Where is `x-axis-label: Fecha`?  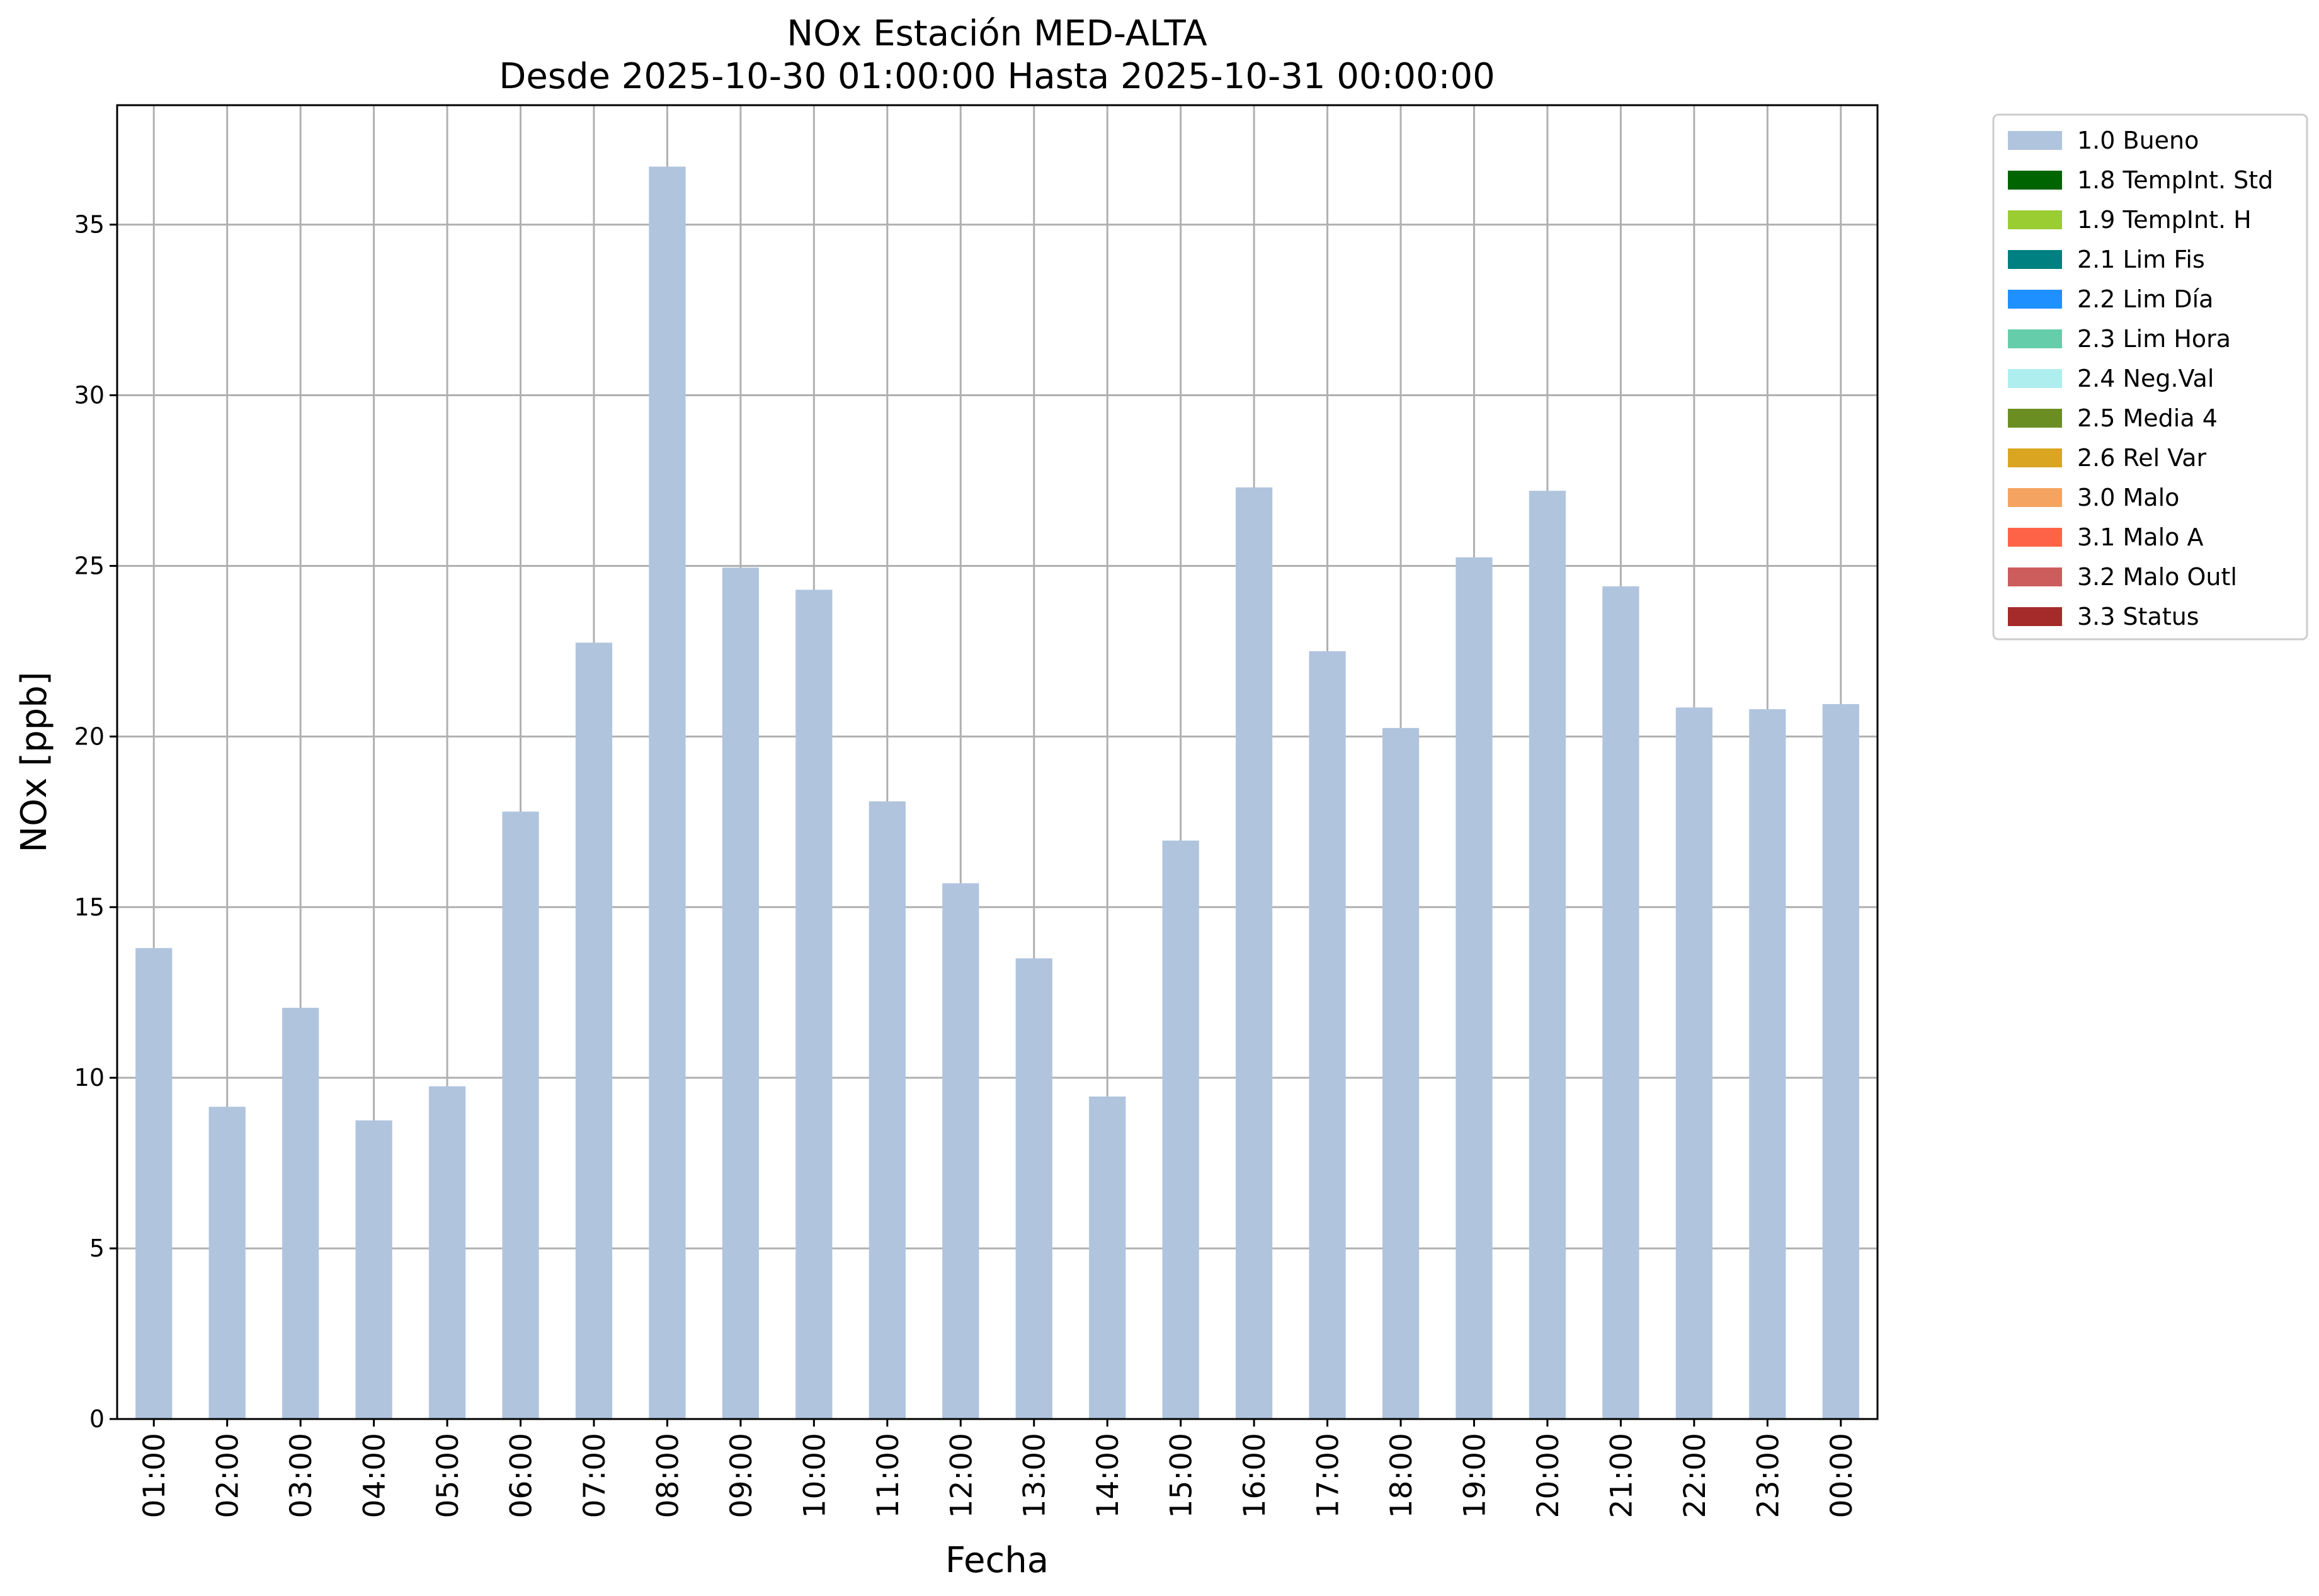
x-axis-label: Fecha is located at coordinates (997, 1560).